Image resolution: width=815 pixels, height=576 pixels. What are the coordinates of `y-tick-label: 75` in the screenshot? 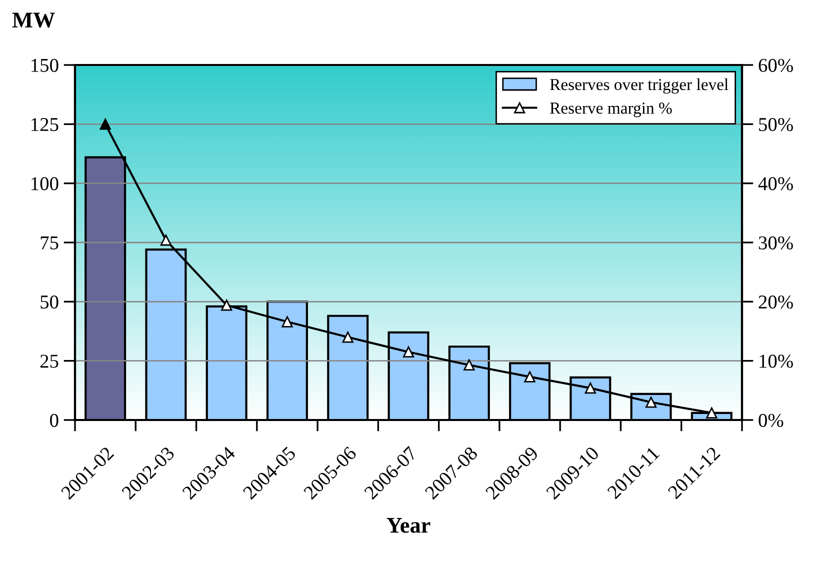 It's located at (49, 243).